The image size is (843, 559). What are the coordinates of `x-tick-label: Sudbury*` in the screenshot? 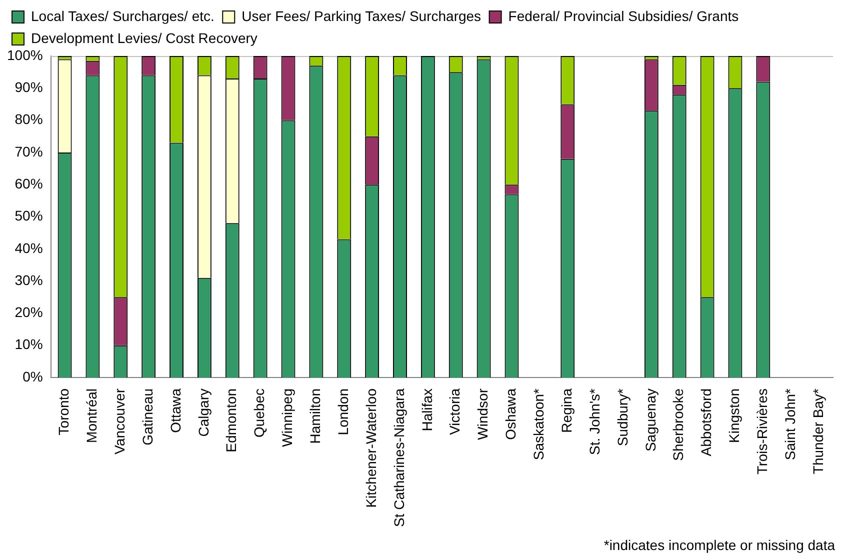 It's located at (622, 417).